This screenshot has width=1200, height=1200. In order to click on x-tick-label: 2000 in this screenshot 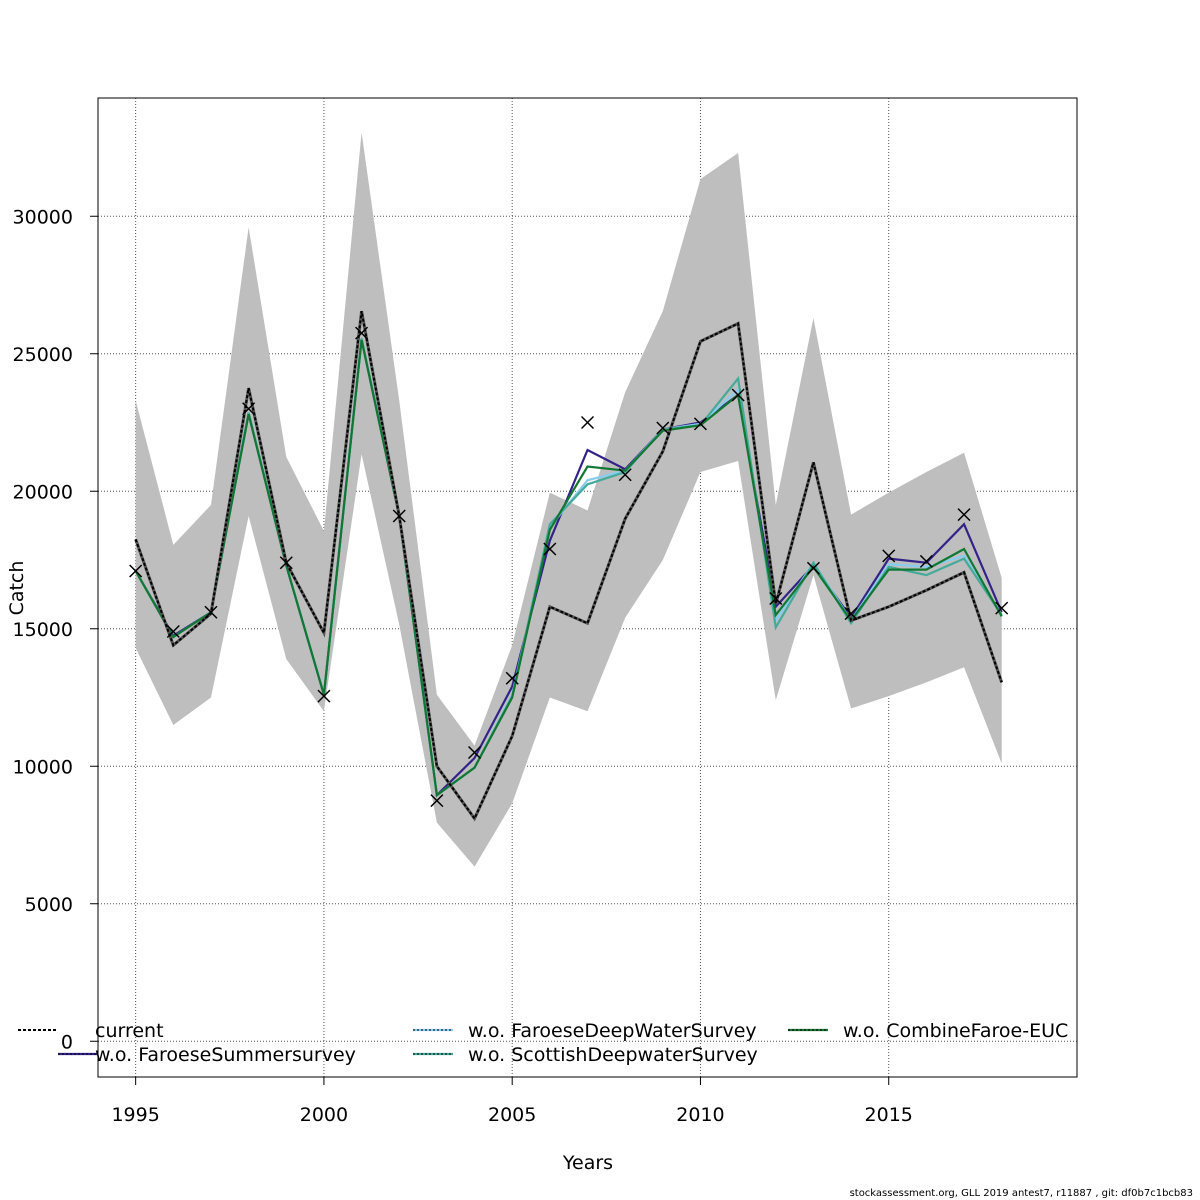, I will do `click(324, 1115)`.